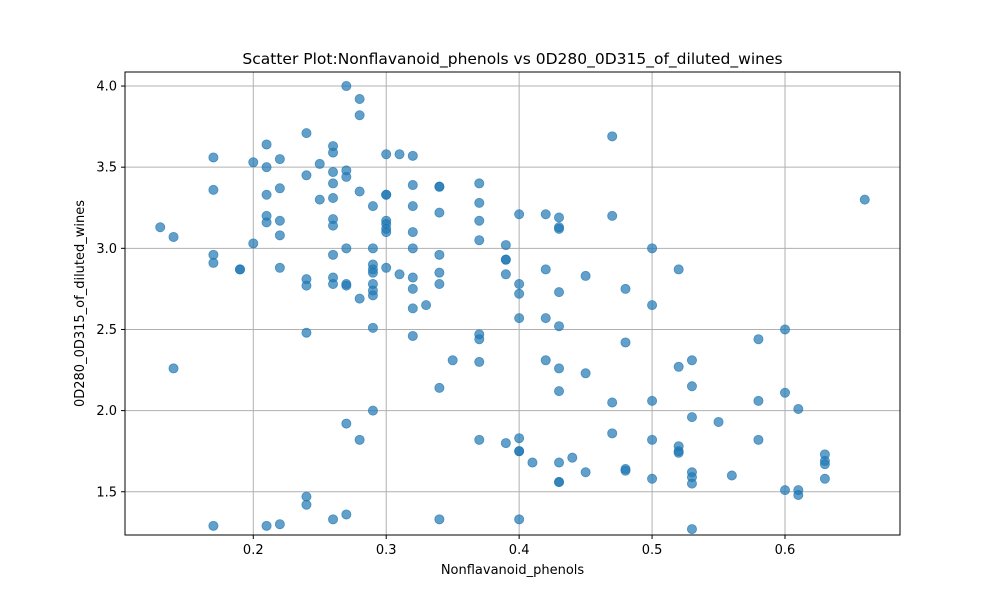 This screenshot has width=1000, height=600. What do you see at coordinates (652, 550) in the screenshot?
I see `x-tick-label: 0.5` at bounding box center [652, 550].